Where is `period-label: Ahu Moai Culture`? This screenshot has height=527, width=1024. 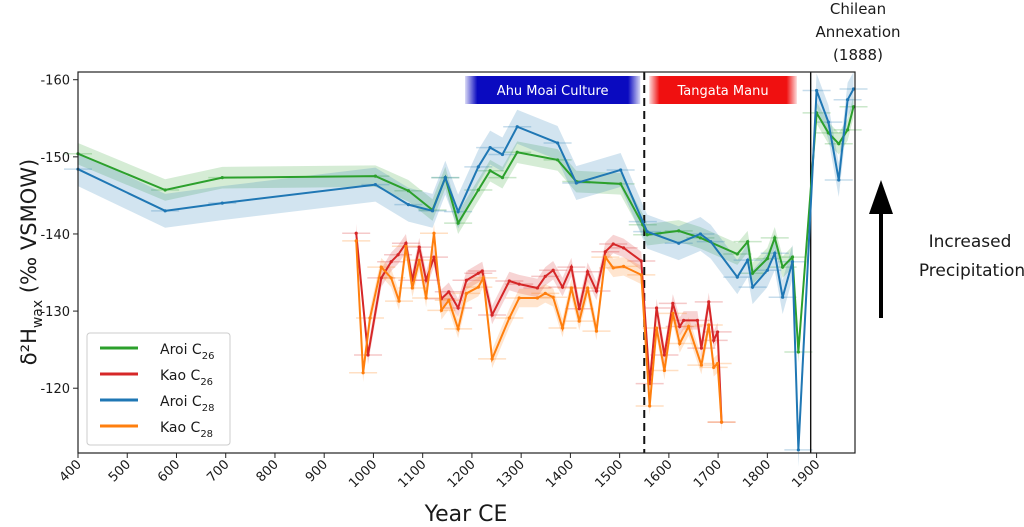 period-label: Ahu Moai Culture is located at coordinates (553, 91).